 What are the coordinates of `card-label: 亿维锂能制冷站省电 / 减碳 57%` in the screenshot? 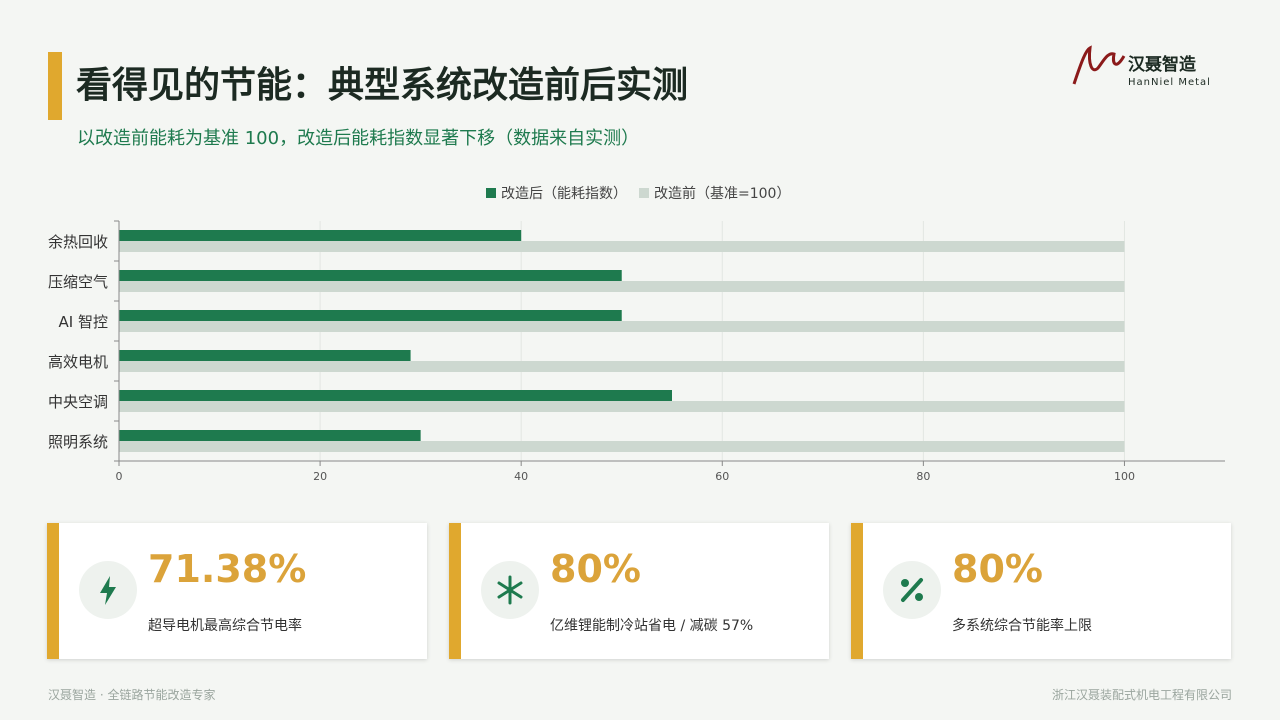 It's located at (652, 626).